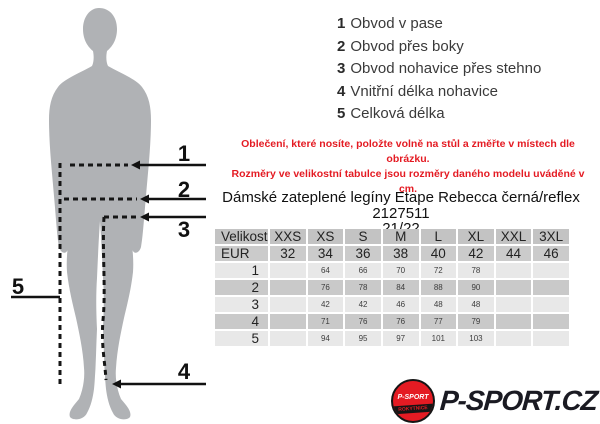  Describe the element at coordinates (184, 371) in the screenshot. I see `measure-label-4: 4` at that location.